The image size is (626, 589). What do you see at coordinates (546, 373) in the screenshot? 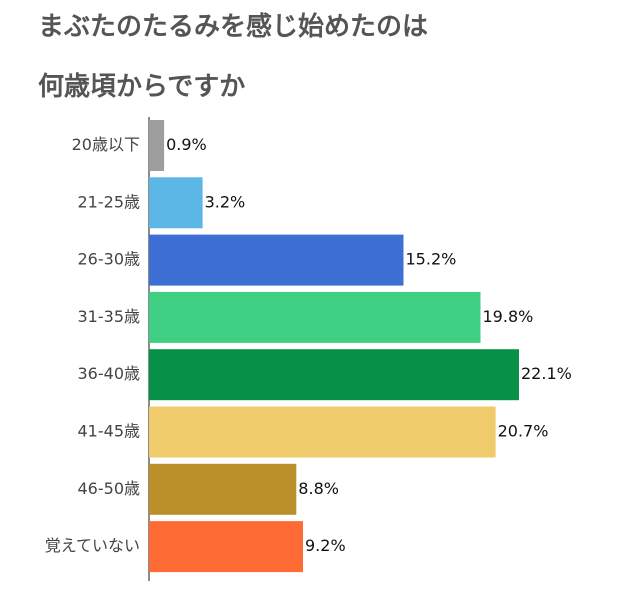
I see `value-label: 22.1%` at bounding box center [546, 373].